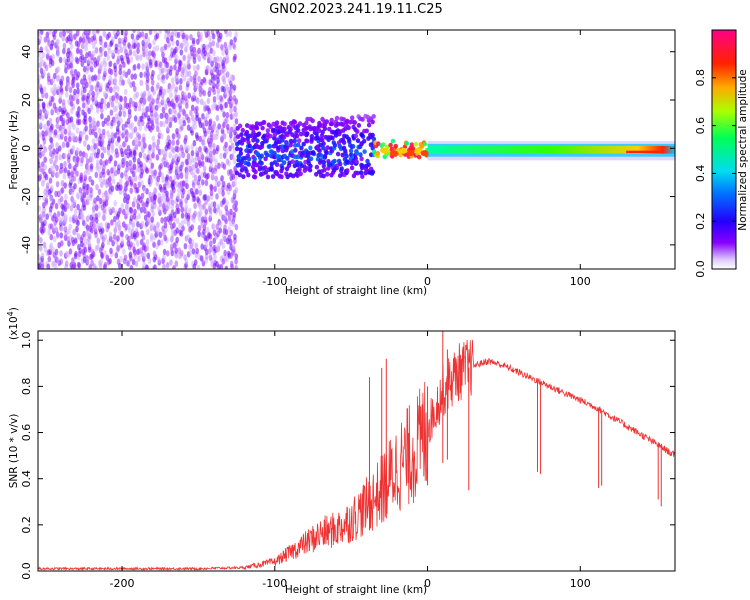 This screenshot has width=750, height=600. Describe the element at coordinates (13, 323) in the screenshot. I see `snr-y-multiplier: (x104)` at that location.